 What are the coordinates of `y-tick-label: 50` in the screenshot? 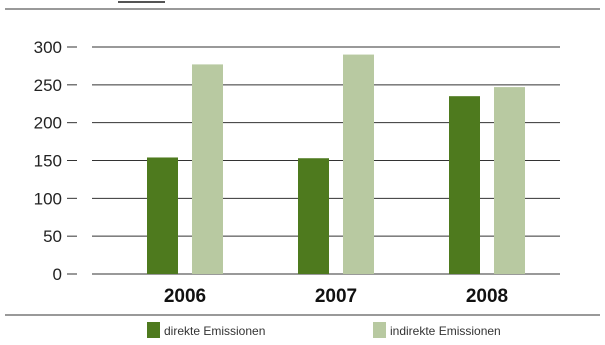 It's located at (52, 236).